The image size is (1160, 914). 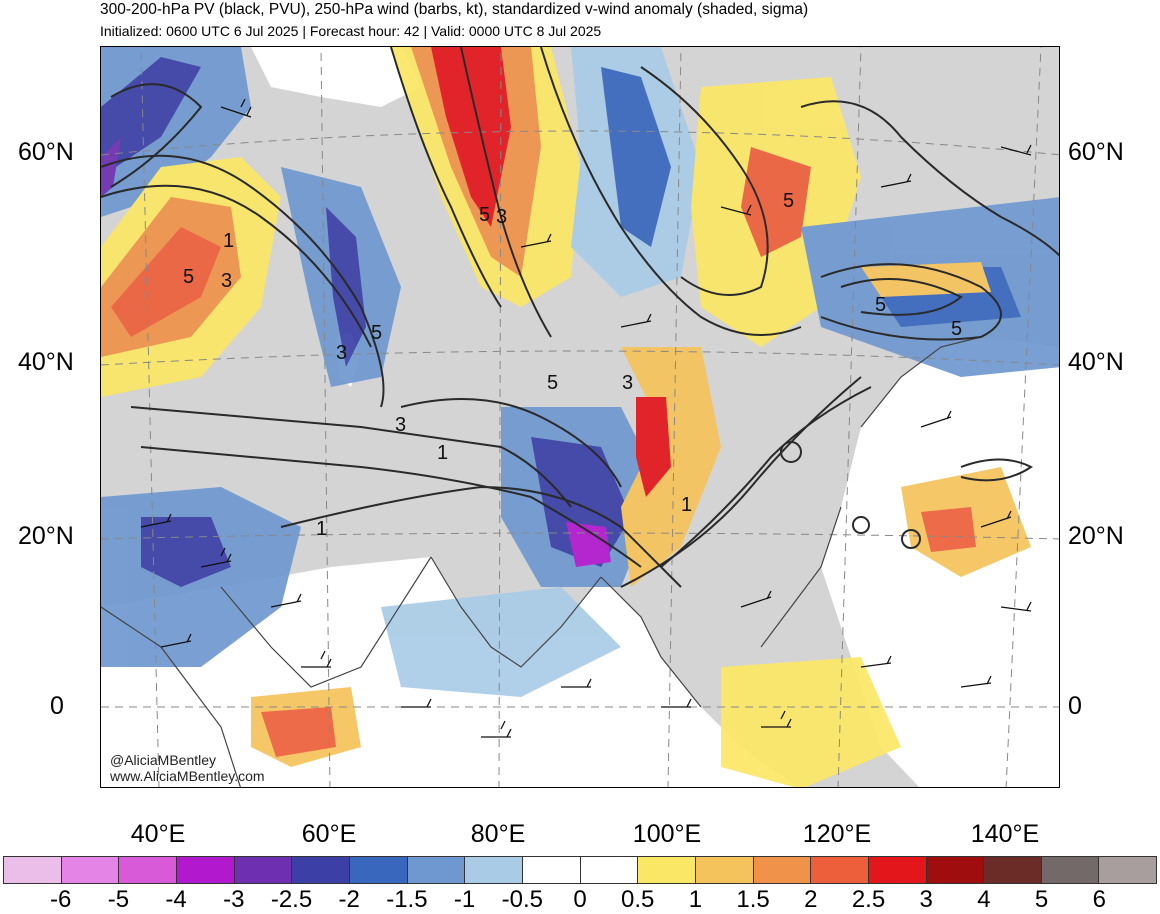 I want to click on lat-label-right-0: 0, so click(x=1075, y=706).